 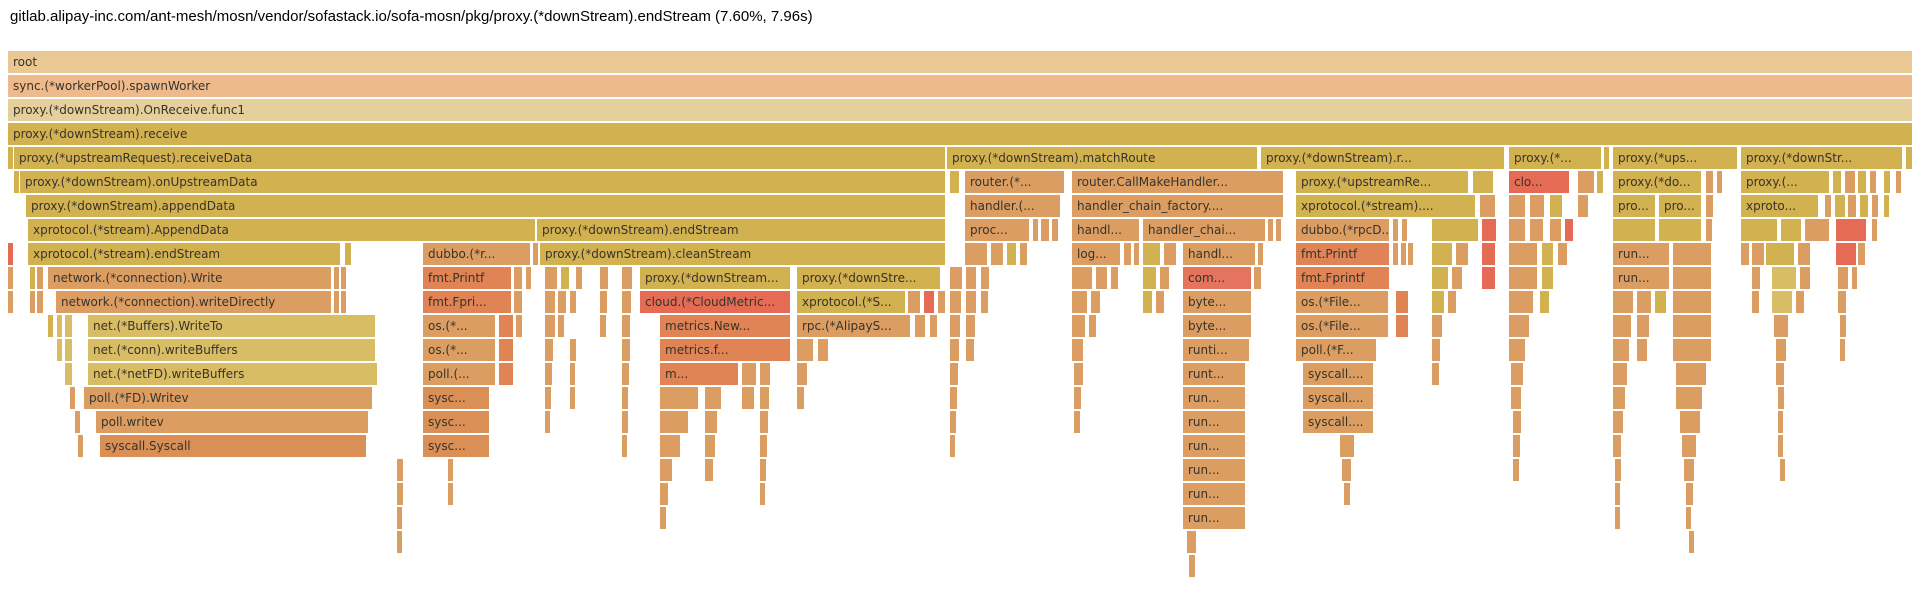 I want to click on flame-frame: proxy.(*downStream).endStream, so click(x=741, y=230).